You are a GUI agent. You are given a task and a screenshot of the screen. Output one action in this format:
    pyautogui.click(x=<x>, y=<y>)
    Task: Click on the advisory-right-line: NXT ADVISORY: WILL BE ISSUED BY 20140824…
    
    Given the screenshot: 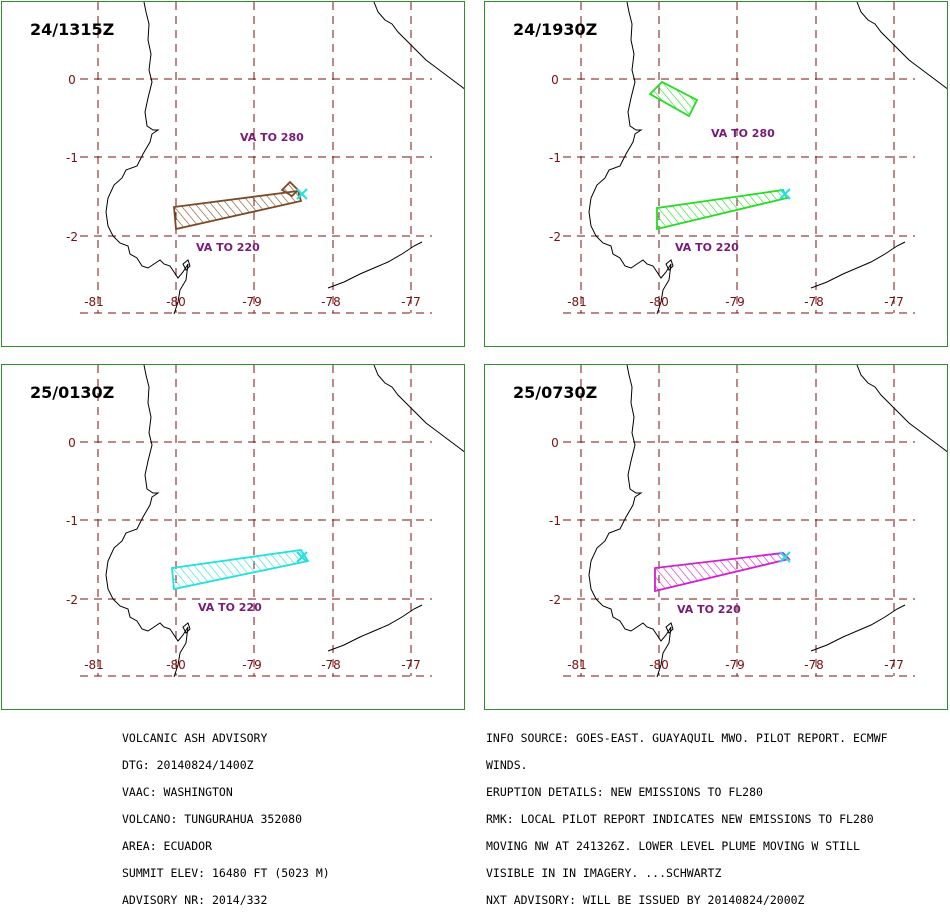 What is the action you would take?
    pyautogui.click(x=645, y=900)
    